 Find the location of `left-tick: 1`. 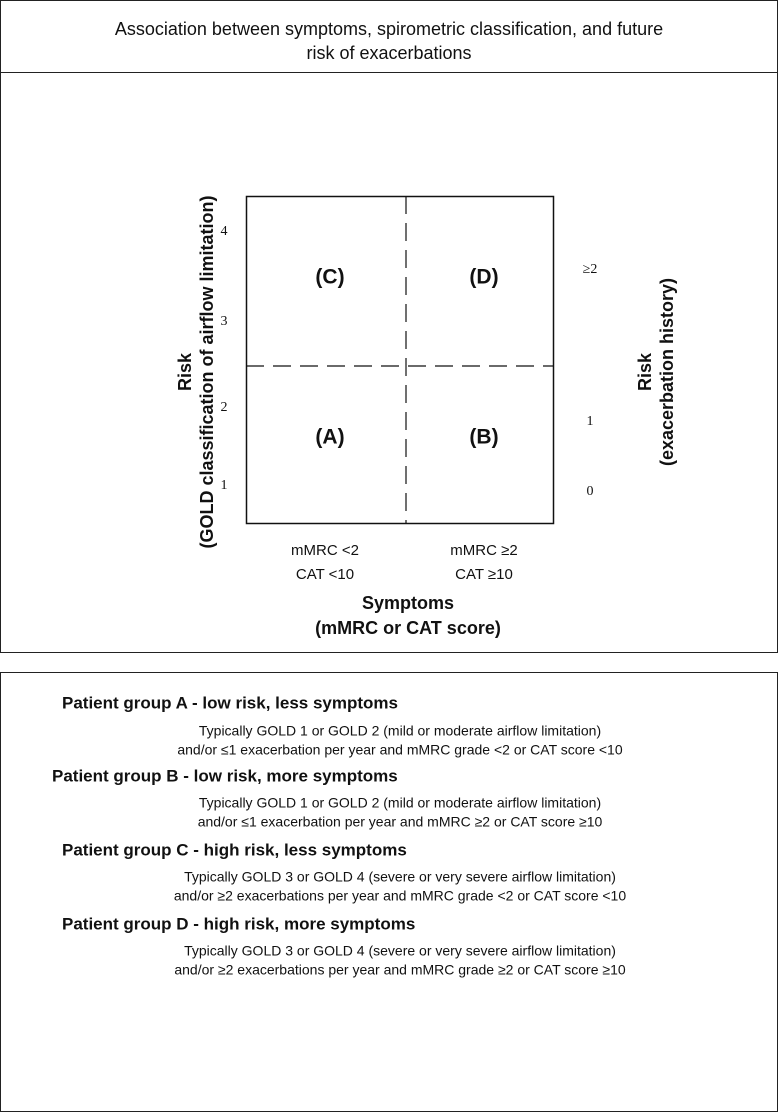

left-tick: 1 is located at coordinates (224, 485).